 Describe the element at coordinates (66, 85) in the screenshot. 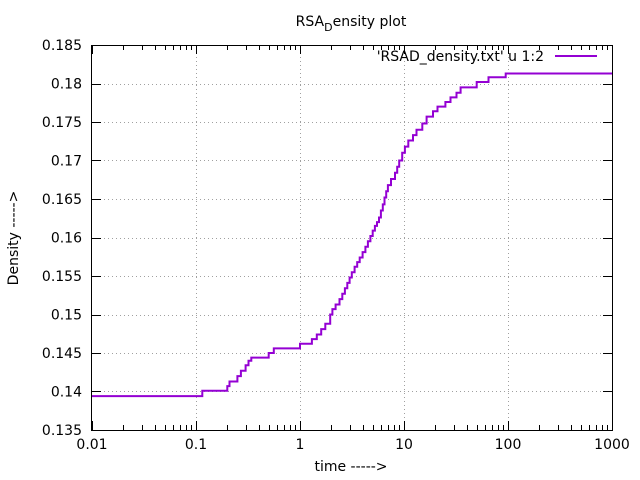

I see `y-tick-label: 0.18` at that location.